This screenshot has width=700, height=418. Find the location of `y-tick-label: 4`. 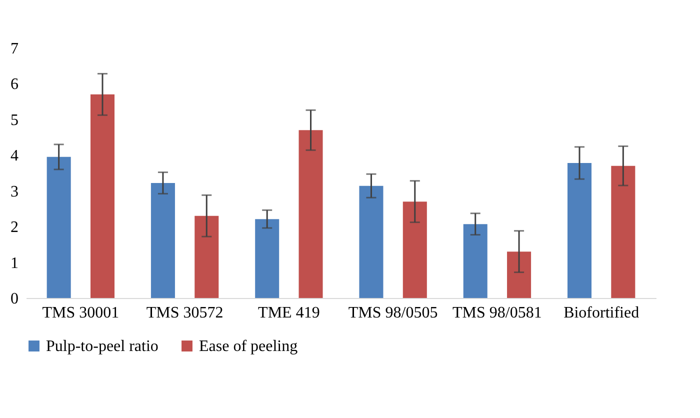

y-tick-label: 4 is located at coordinates (14, 156).